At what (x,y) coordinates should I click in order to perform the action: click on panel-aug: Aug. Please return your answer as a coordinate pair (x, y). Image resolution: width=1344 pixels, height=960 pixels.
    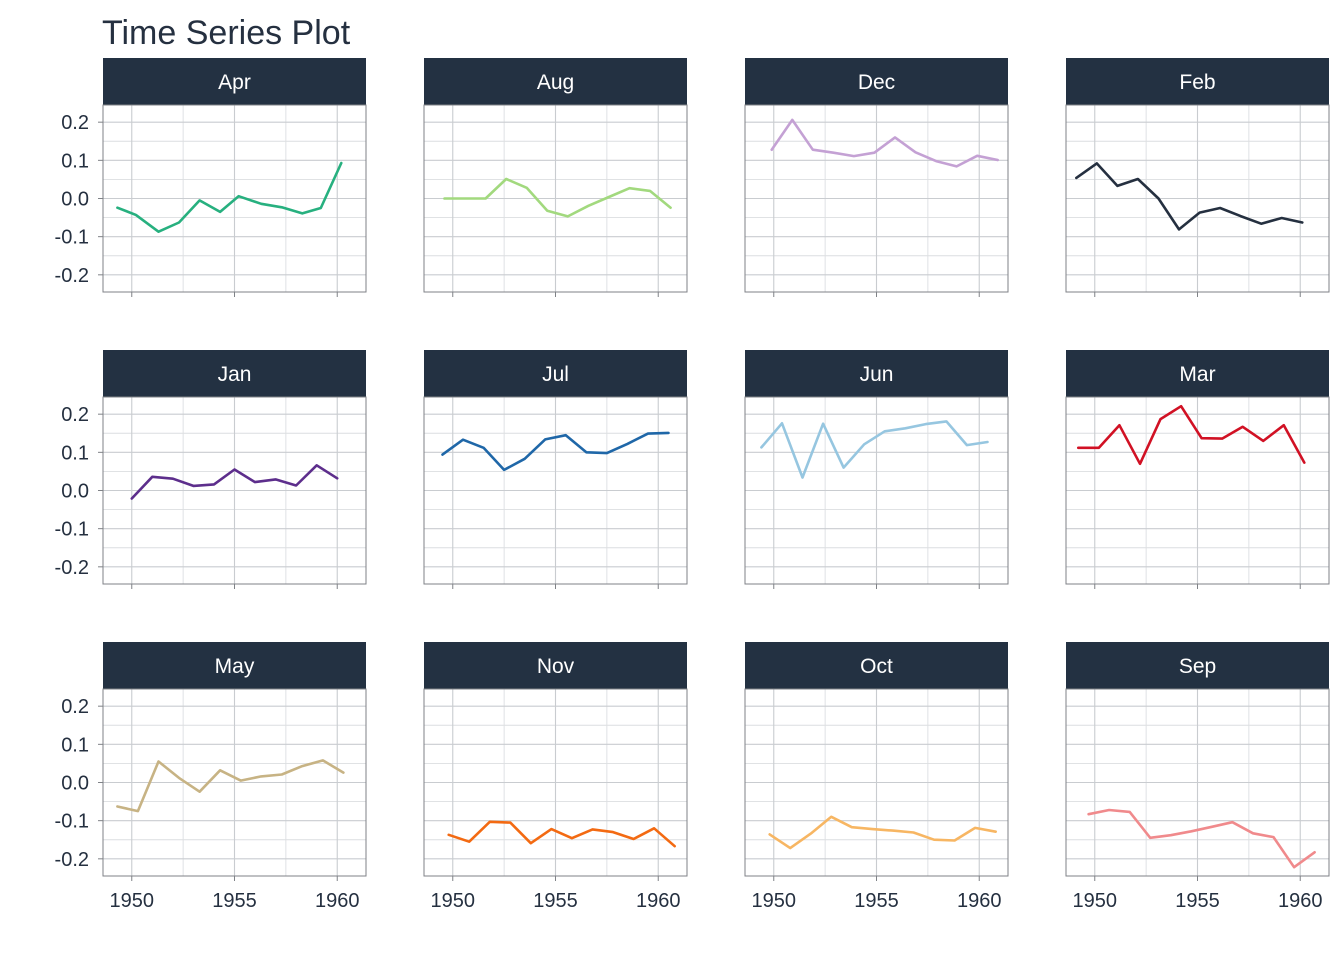
    Looking at the image, I should click on (555, 177).